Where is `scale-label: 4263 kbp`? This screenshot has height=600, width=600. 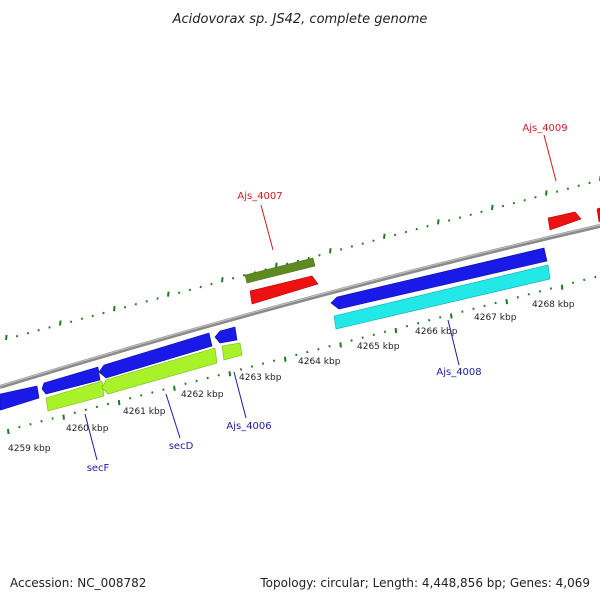
scale-label: 4263 kbp is located at coordinates (260, 378).